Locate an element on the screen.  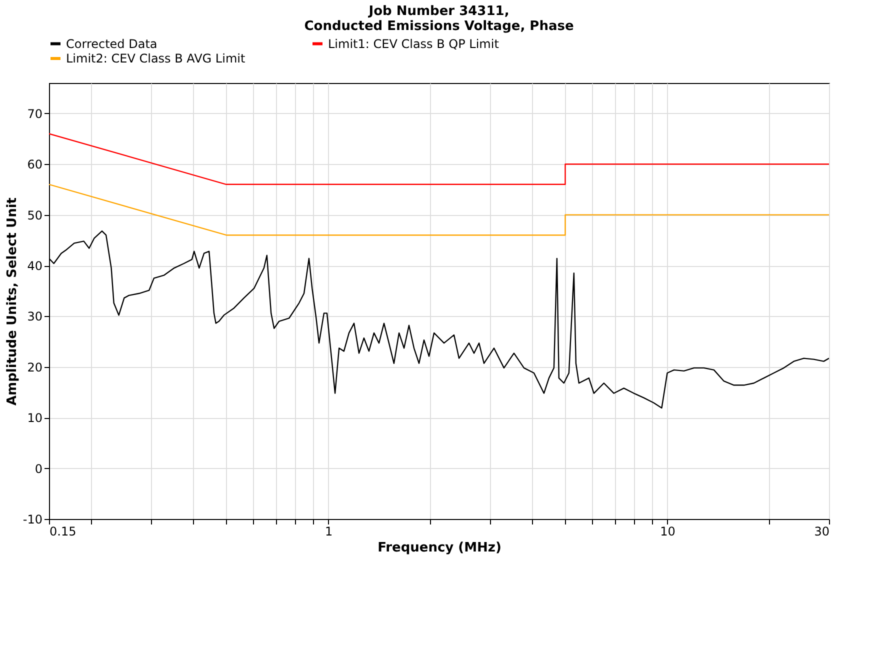
x-axis-title: Frequency (MHz) is located at coordinates (440, 548).